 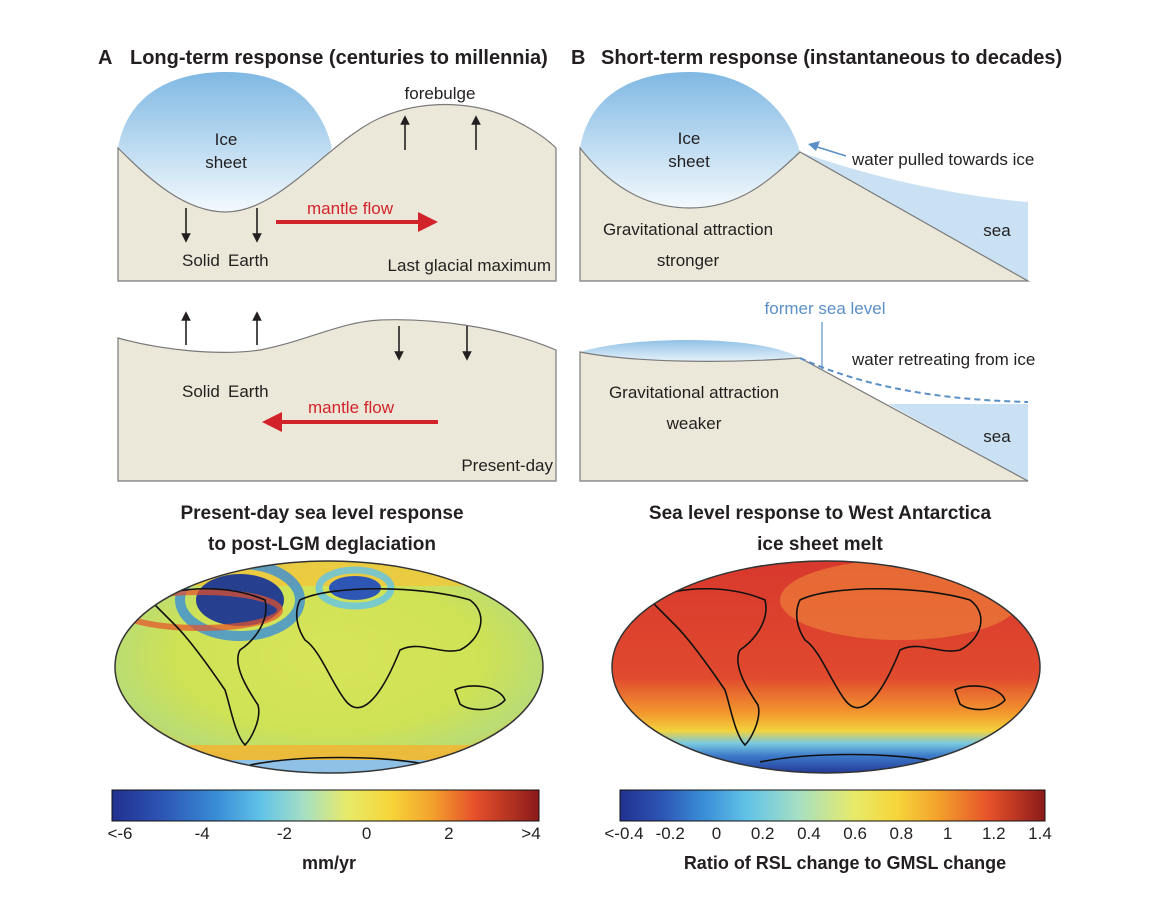 I want to click on right-map-title-line1: Sea level response to West Antarctica, so click(x=820, y=513).